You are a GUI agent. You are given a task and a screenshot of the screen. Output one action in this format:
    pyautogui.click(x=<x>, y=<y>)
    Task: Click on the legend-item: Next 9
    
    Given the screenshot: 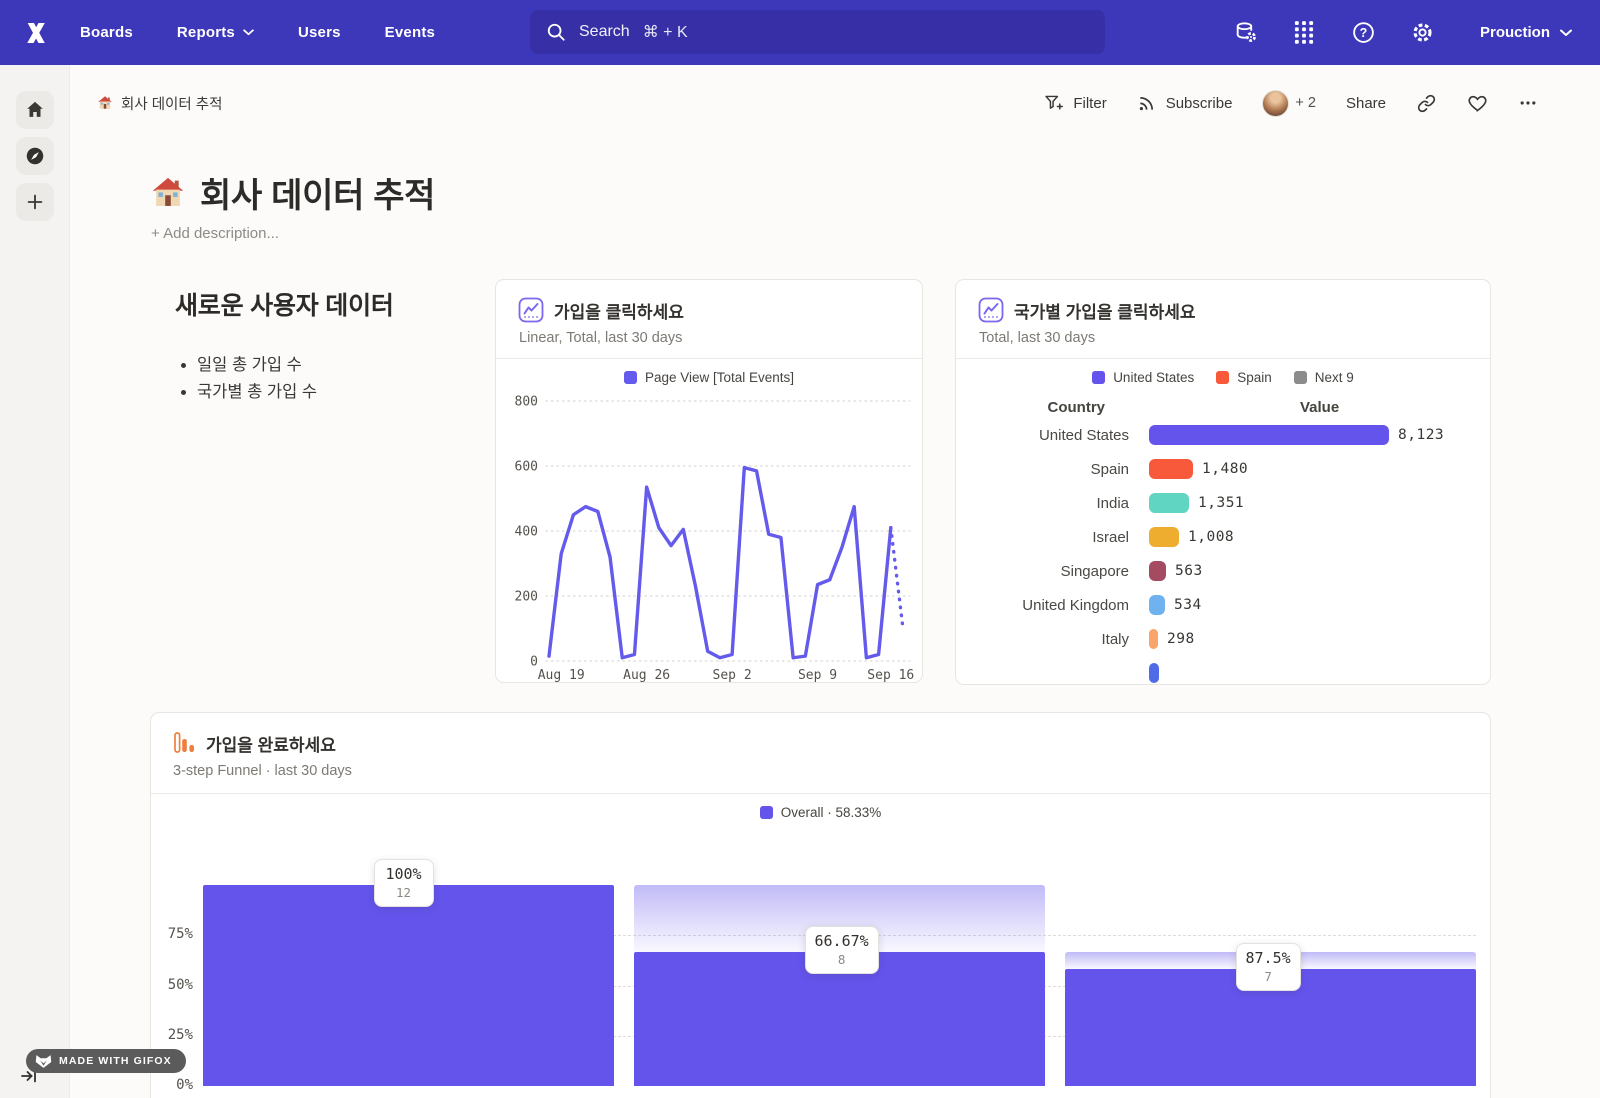 What is the action you would take?
    pyautogui.click(x=1323, y=377)
    